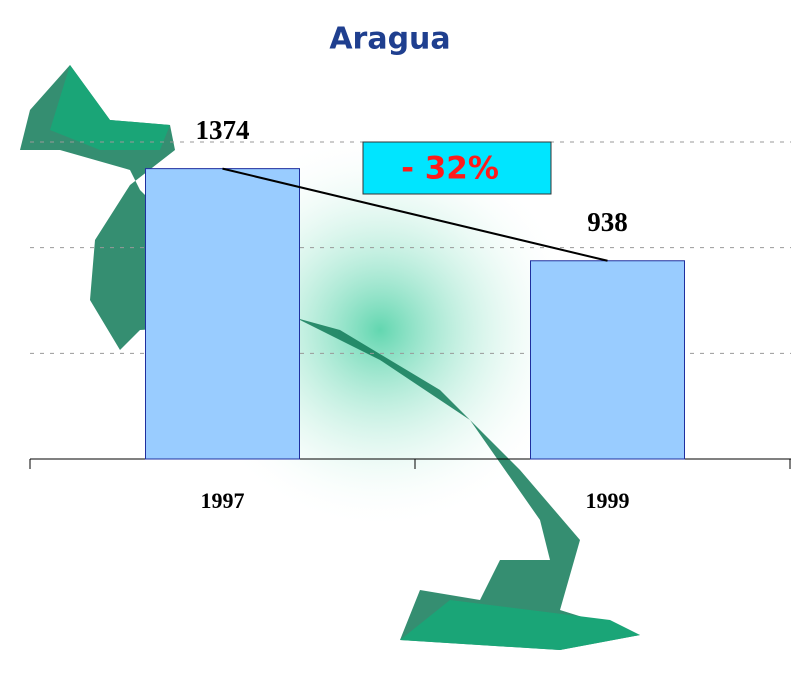 The width and height of the screenshot is (791, 685). What do you see at coordinates (607, 222) in the screenshot?
I see `value-label: 938` at bounding box center [607, 222].